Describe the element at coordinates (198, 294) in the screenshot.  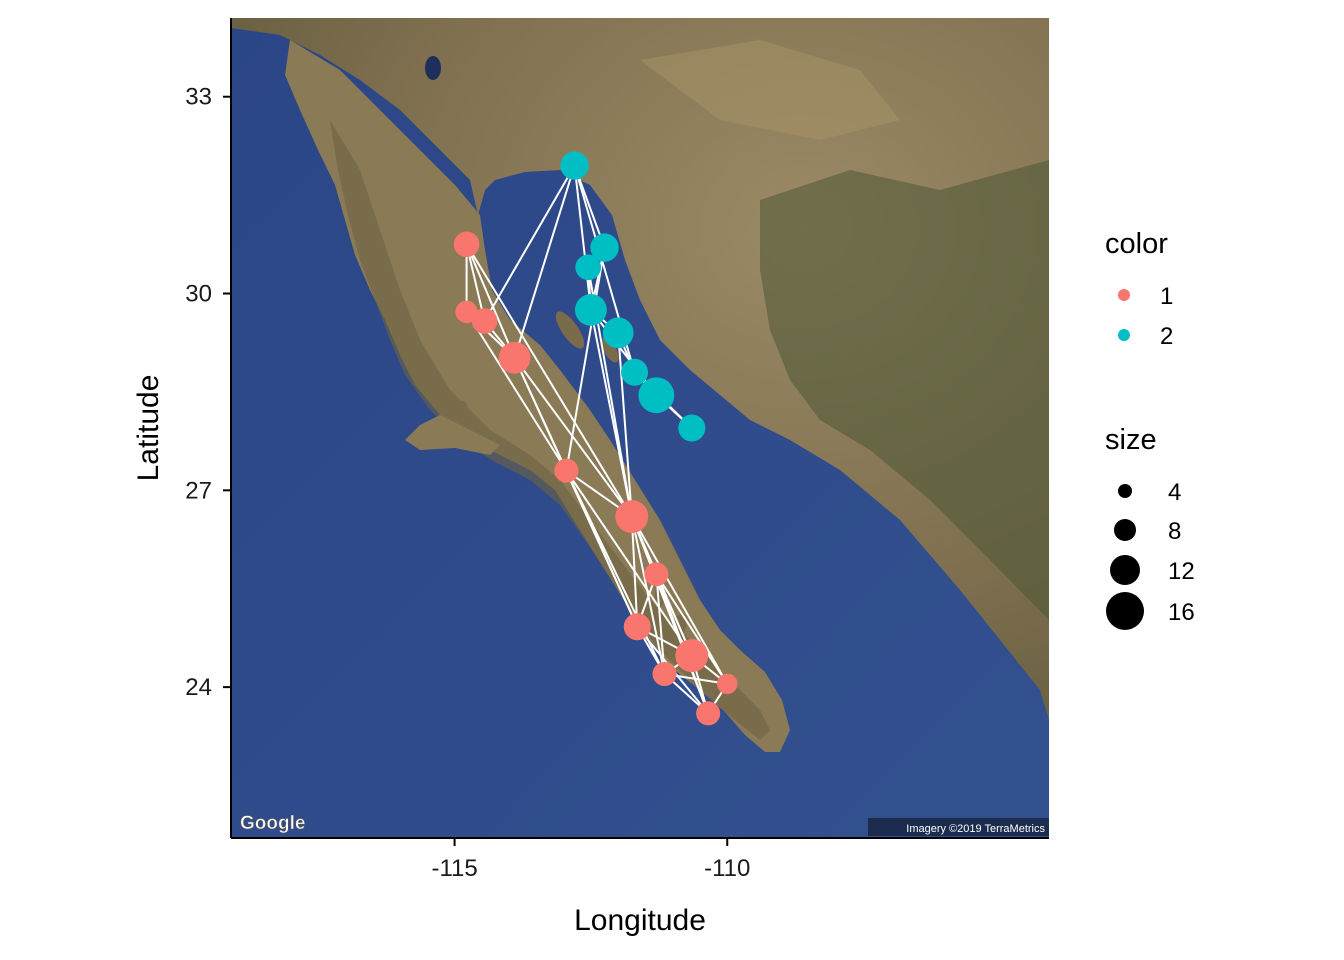
I see `y-tick-label: 30` at that location.